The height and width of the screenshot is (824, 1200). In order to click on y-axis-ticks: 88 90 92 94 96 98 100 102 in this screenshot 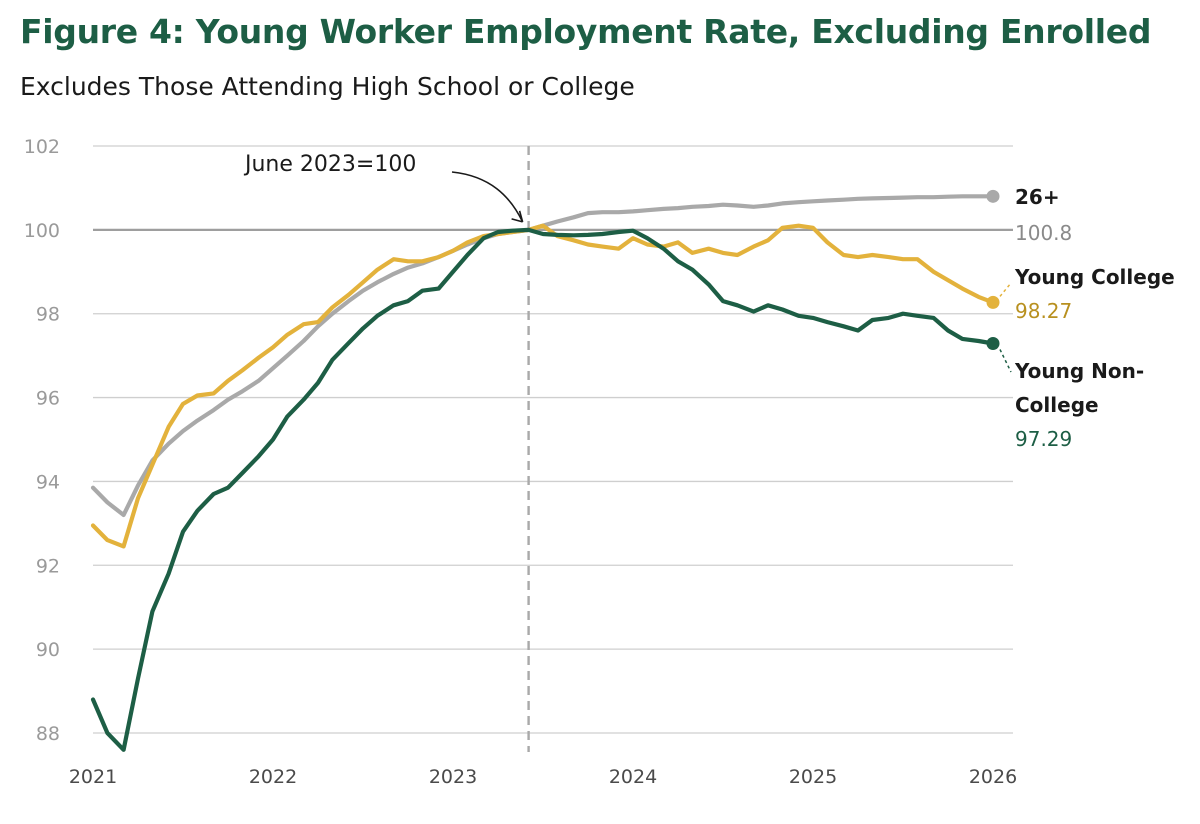, I will do `click(42, 440)`.